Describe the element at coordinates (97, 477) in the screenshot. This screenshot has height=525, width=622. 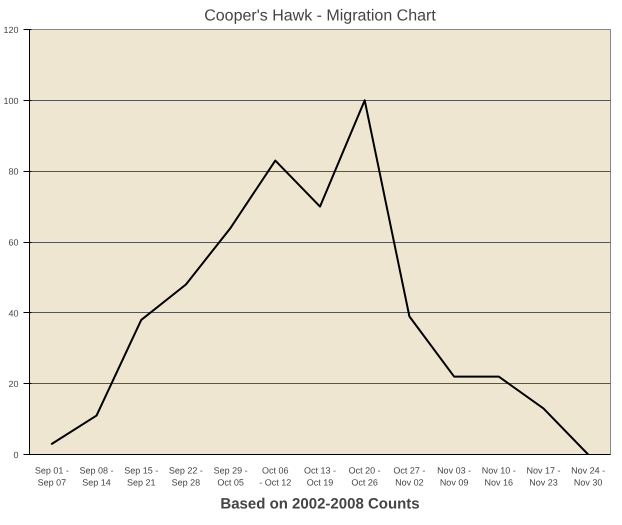
I see `x-tick-label: Sep 08 - Sep 14` at that location.